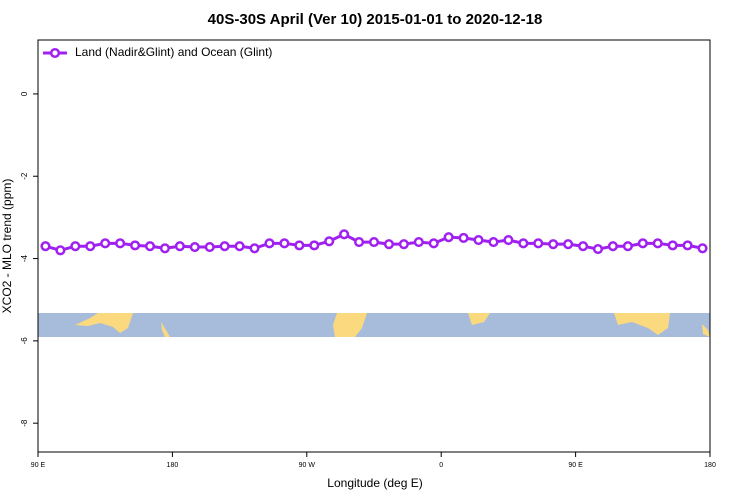 The width and height of the screenshot is (750, 500). Describe the element at coordinates (24, 341) in the screenshot. I see `y-tick-label: -6` at that location.